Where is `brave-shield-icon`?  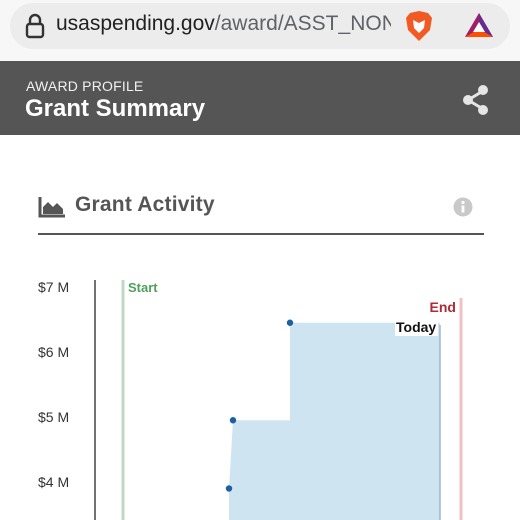 brave-shield-icon is located at coordinates (419, 26).